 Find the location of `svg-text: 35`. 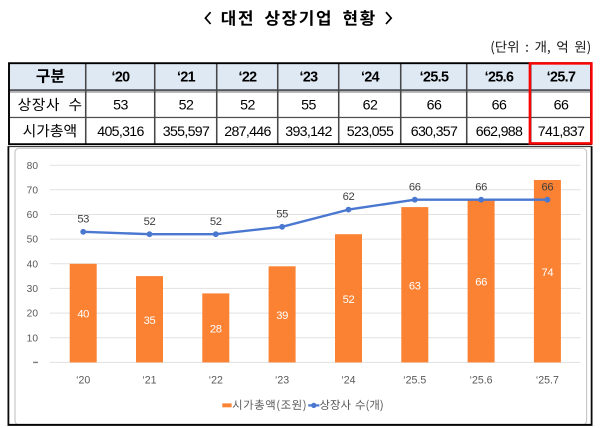

svg-text: 35 is located at coordinates (150, 321).